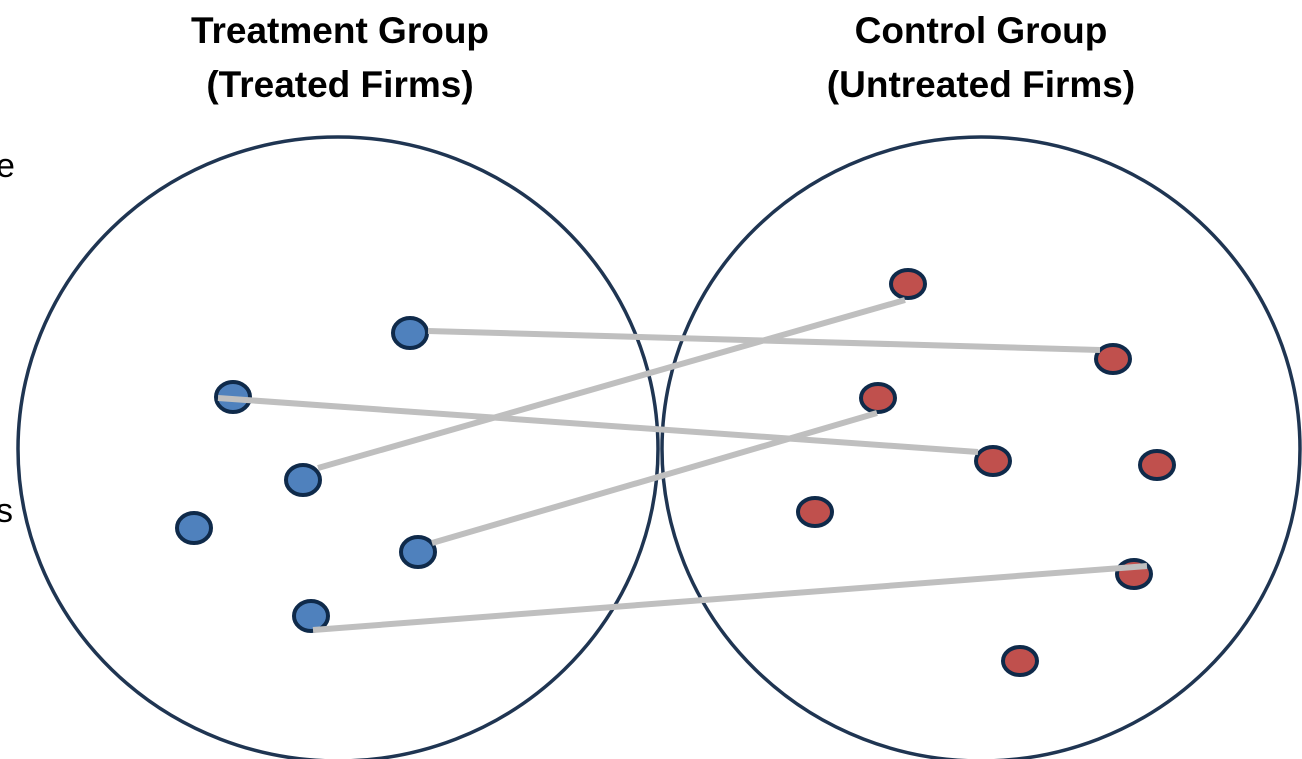 This screenshot has height=759, width=1302. Describe the element at coordinates (981, 30) in the screenshot. I see `group-title: Control Group` at that location.